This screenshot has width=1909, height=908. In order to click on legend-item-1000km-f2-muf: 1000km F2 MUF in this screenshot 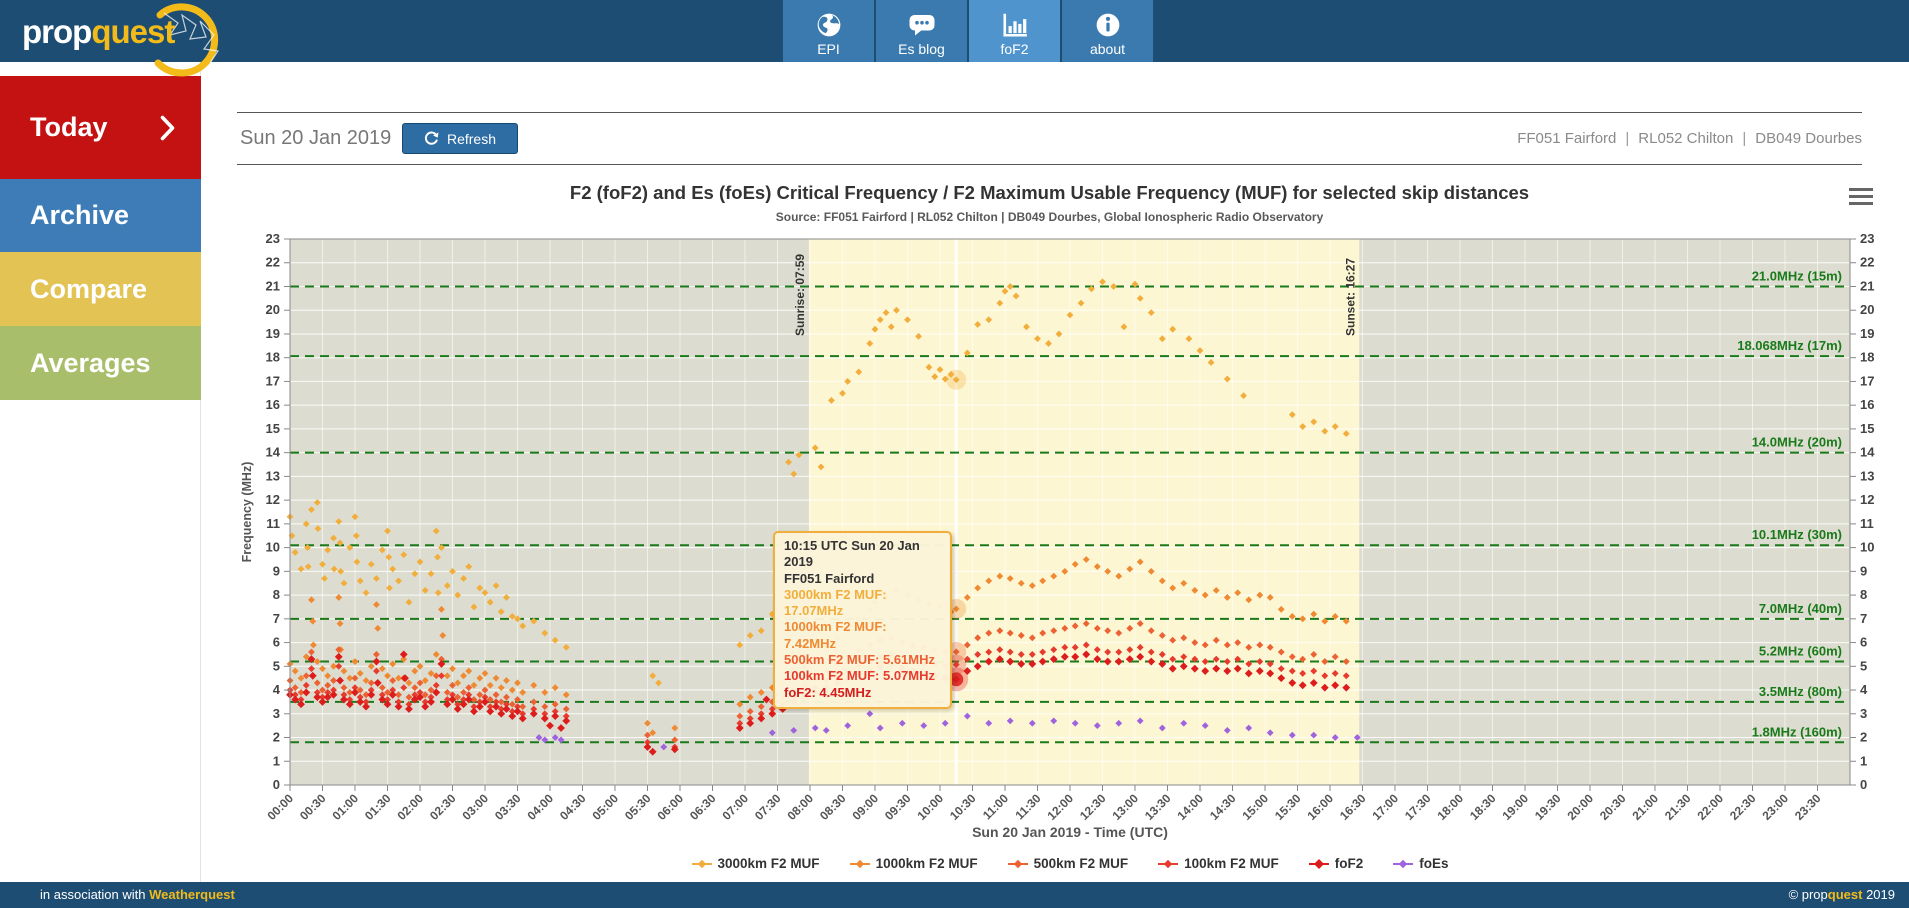, I will do `click(913, 863)`.